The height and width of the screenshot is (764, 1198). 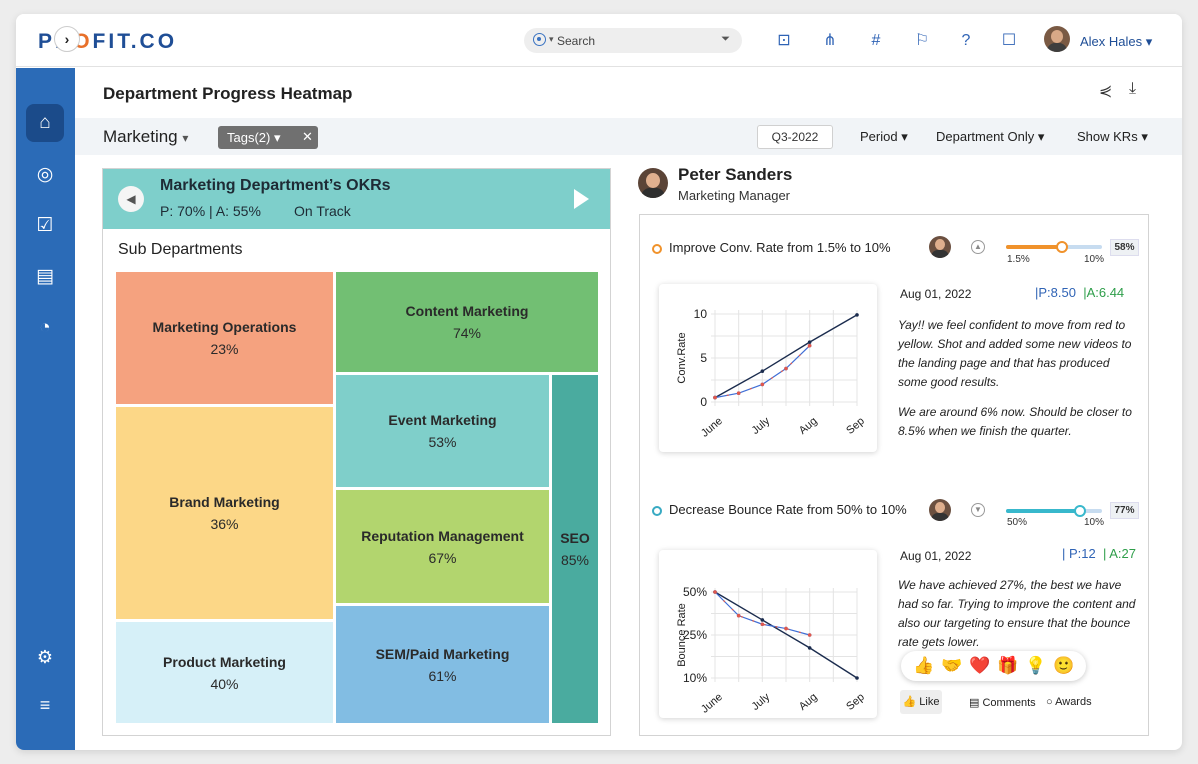 I want to click on target-icon: ◎, so click(x=45, y=174).